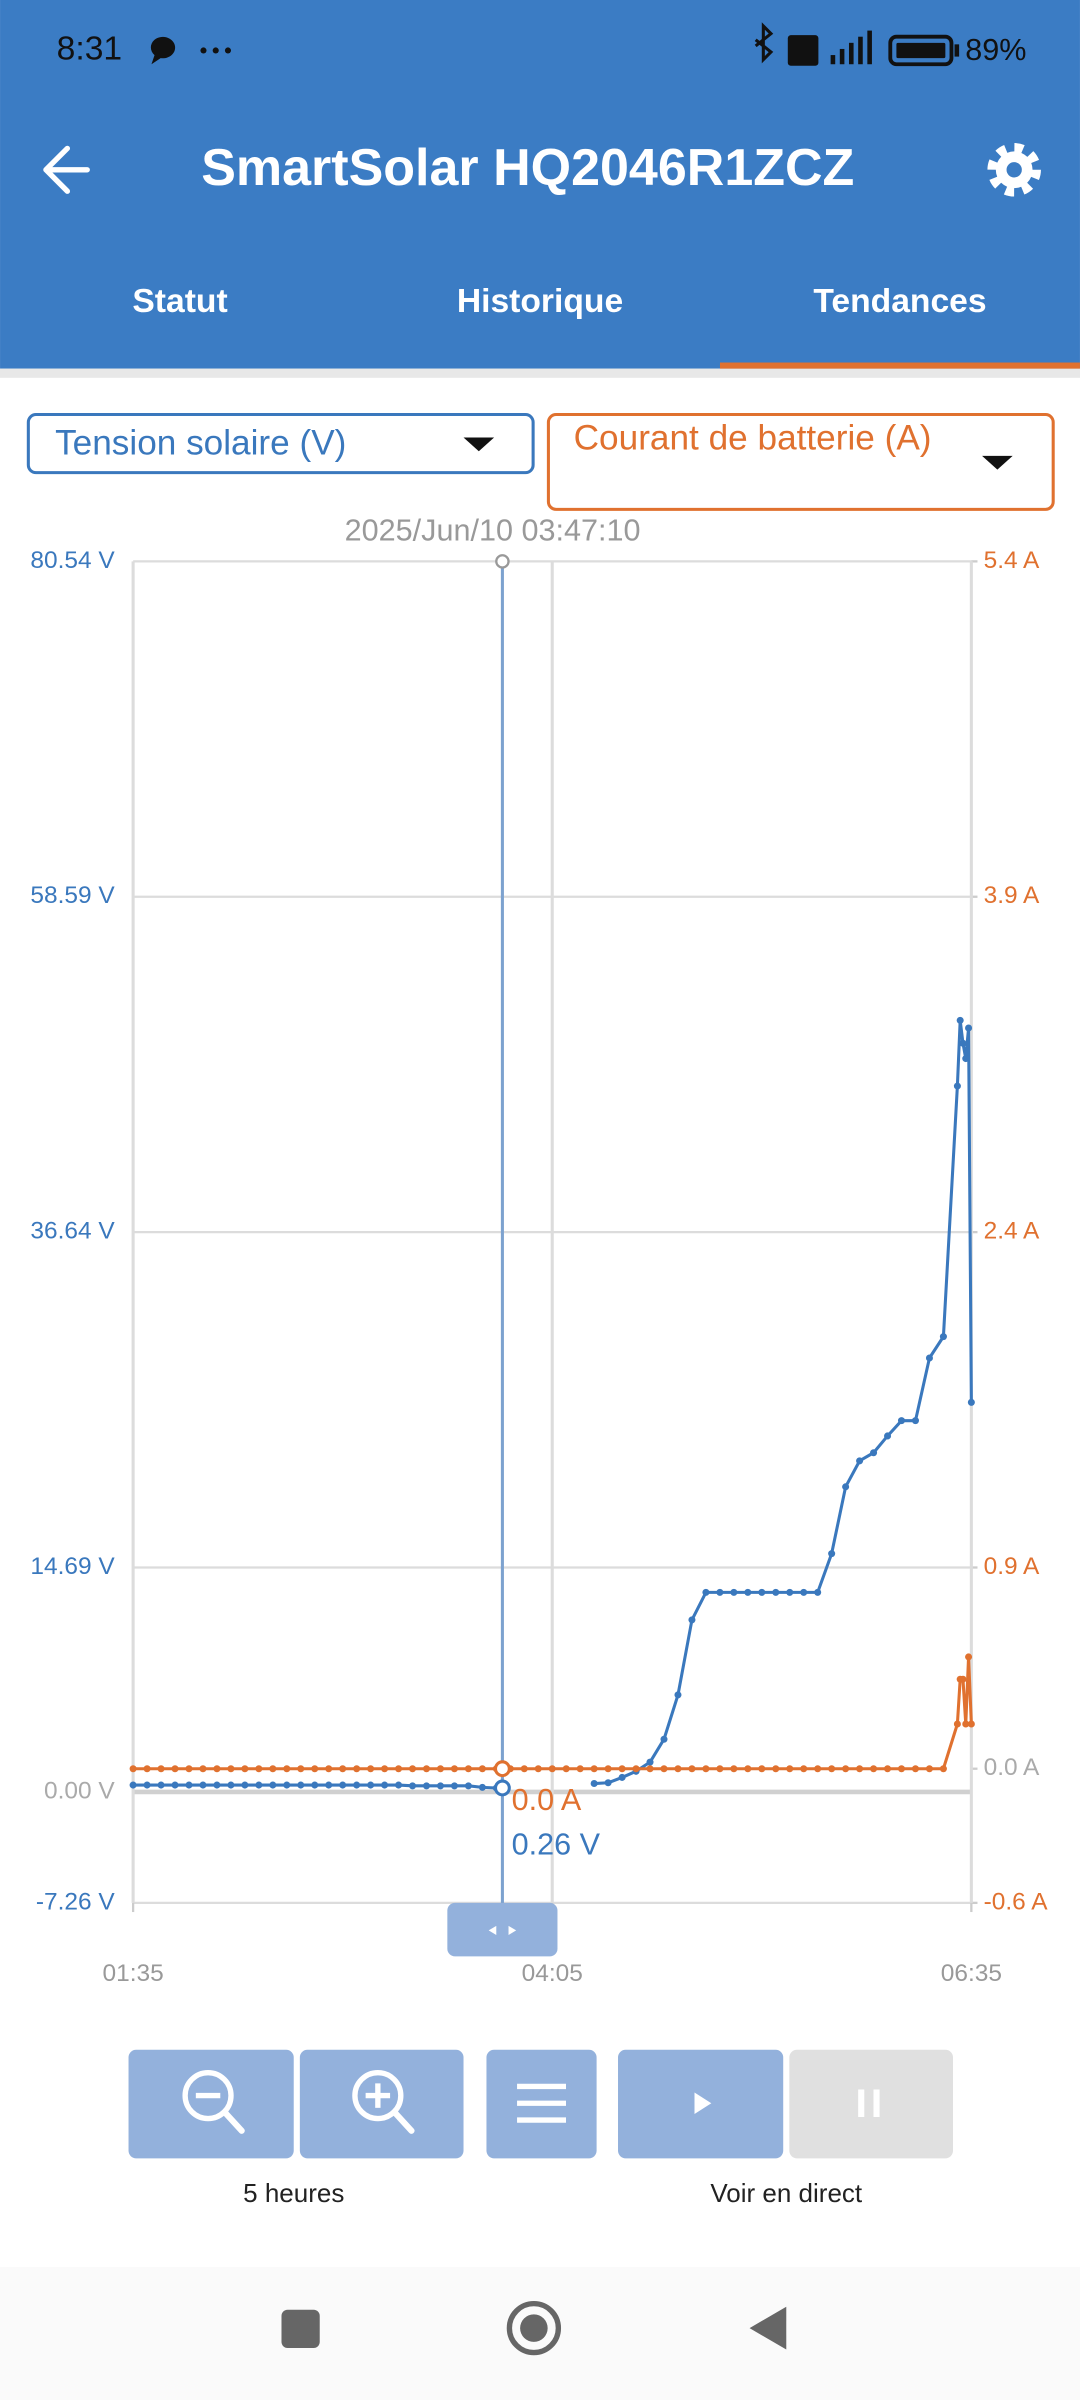 Image resolution: width=1080 pixels, height=2400 pixels. What do you see at coordinates (211, 2104) in the screenshot?
I see `zoom-out-button` at bounding box center [211, 2104].